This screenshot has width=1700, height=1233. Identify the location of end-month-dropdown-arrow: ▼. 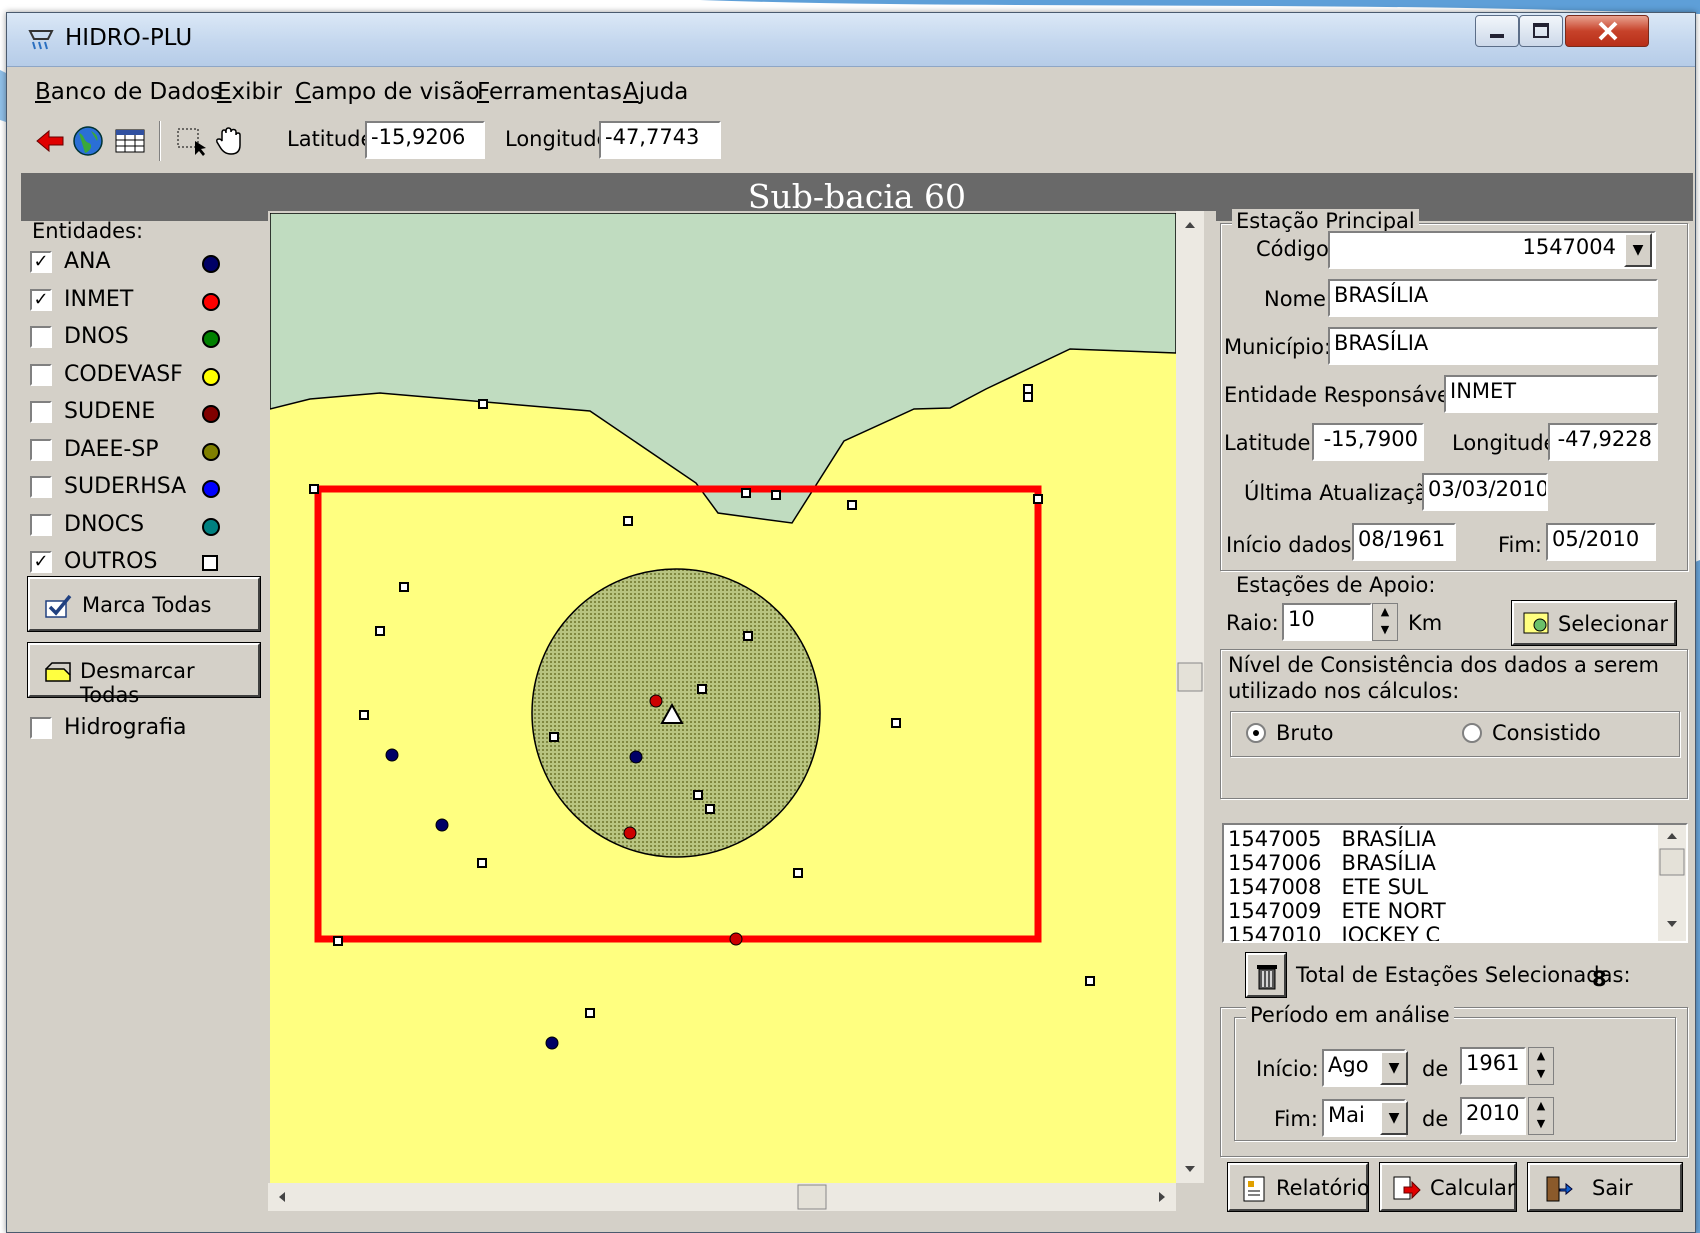
(1394, 1118).